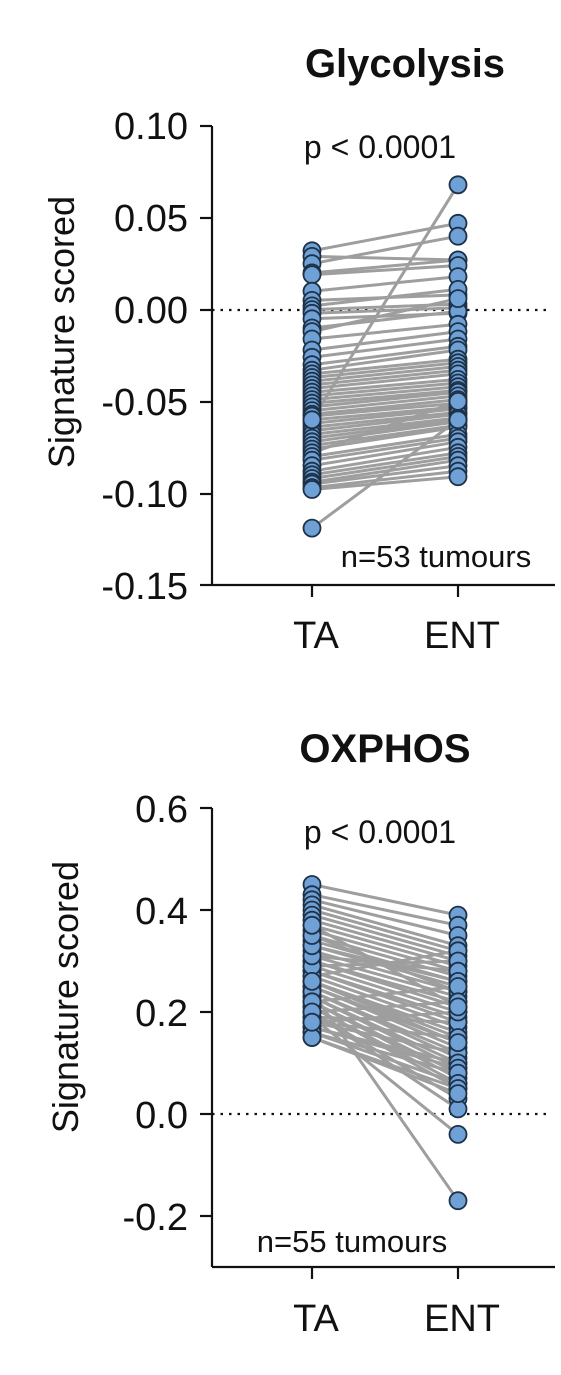 This screenshot has width=561, height=1375. I want to click on y-tick-label: -0.2, so click(155, 1218).